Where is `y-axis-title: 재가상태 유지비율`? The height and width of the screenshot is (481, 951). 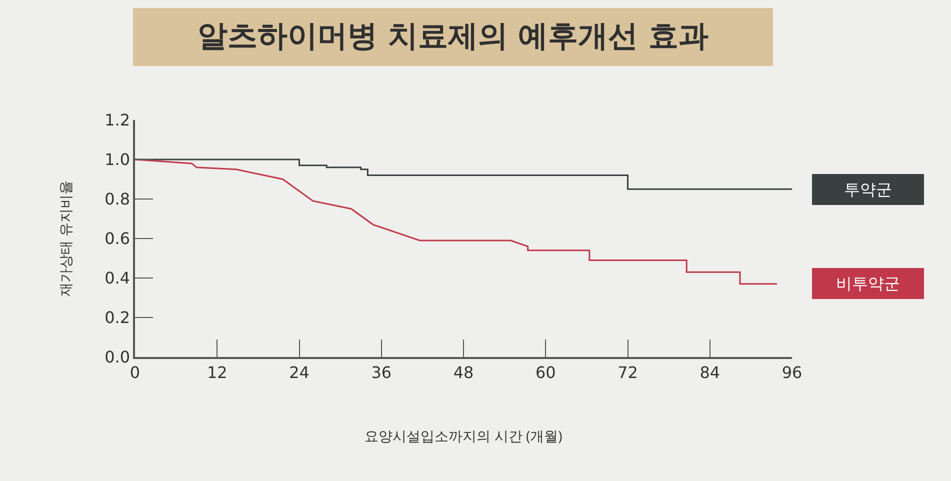
y-axis-title: 재가상태 유지비율 is located at coordinates (66, 238).